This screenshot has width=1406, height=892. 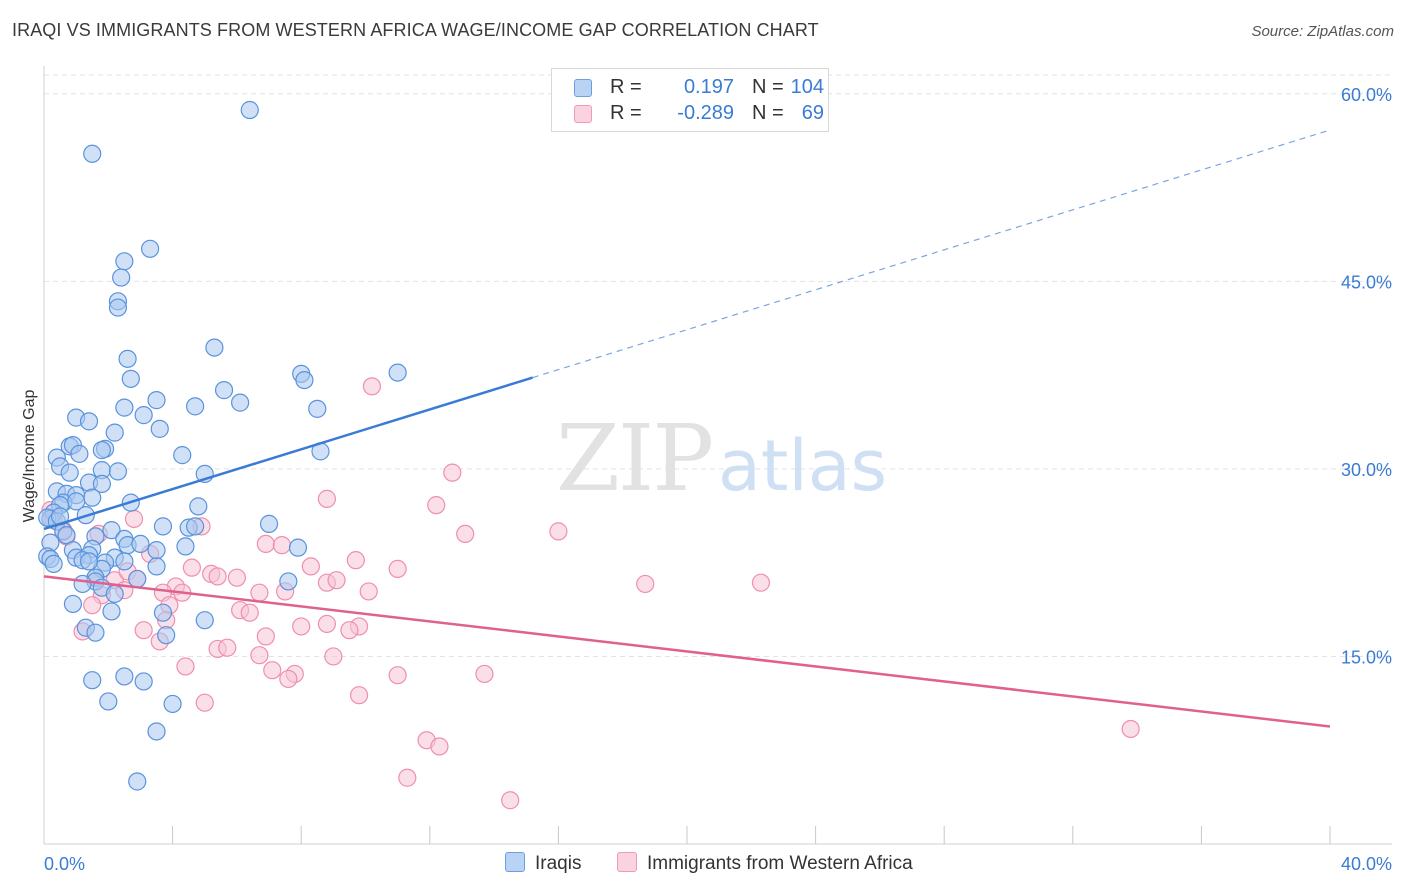 I want to click on legend-swatch-iraqis, so click(x=583, y=88).